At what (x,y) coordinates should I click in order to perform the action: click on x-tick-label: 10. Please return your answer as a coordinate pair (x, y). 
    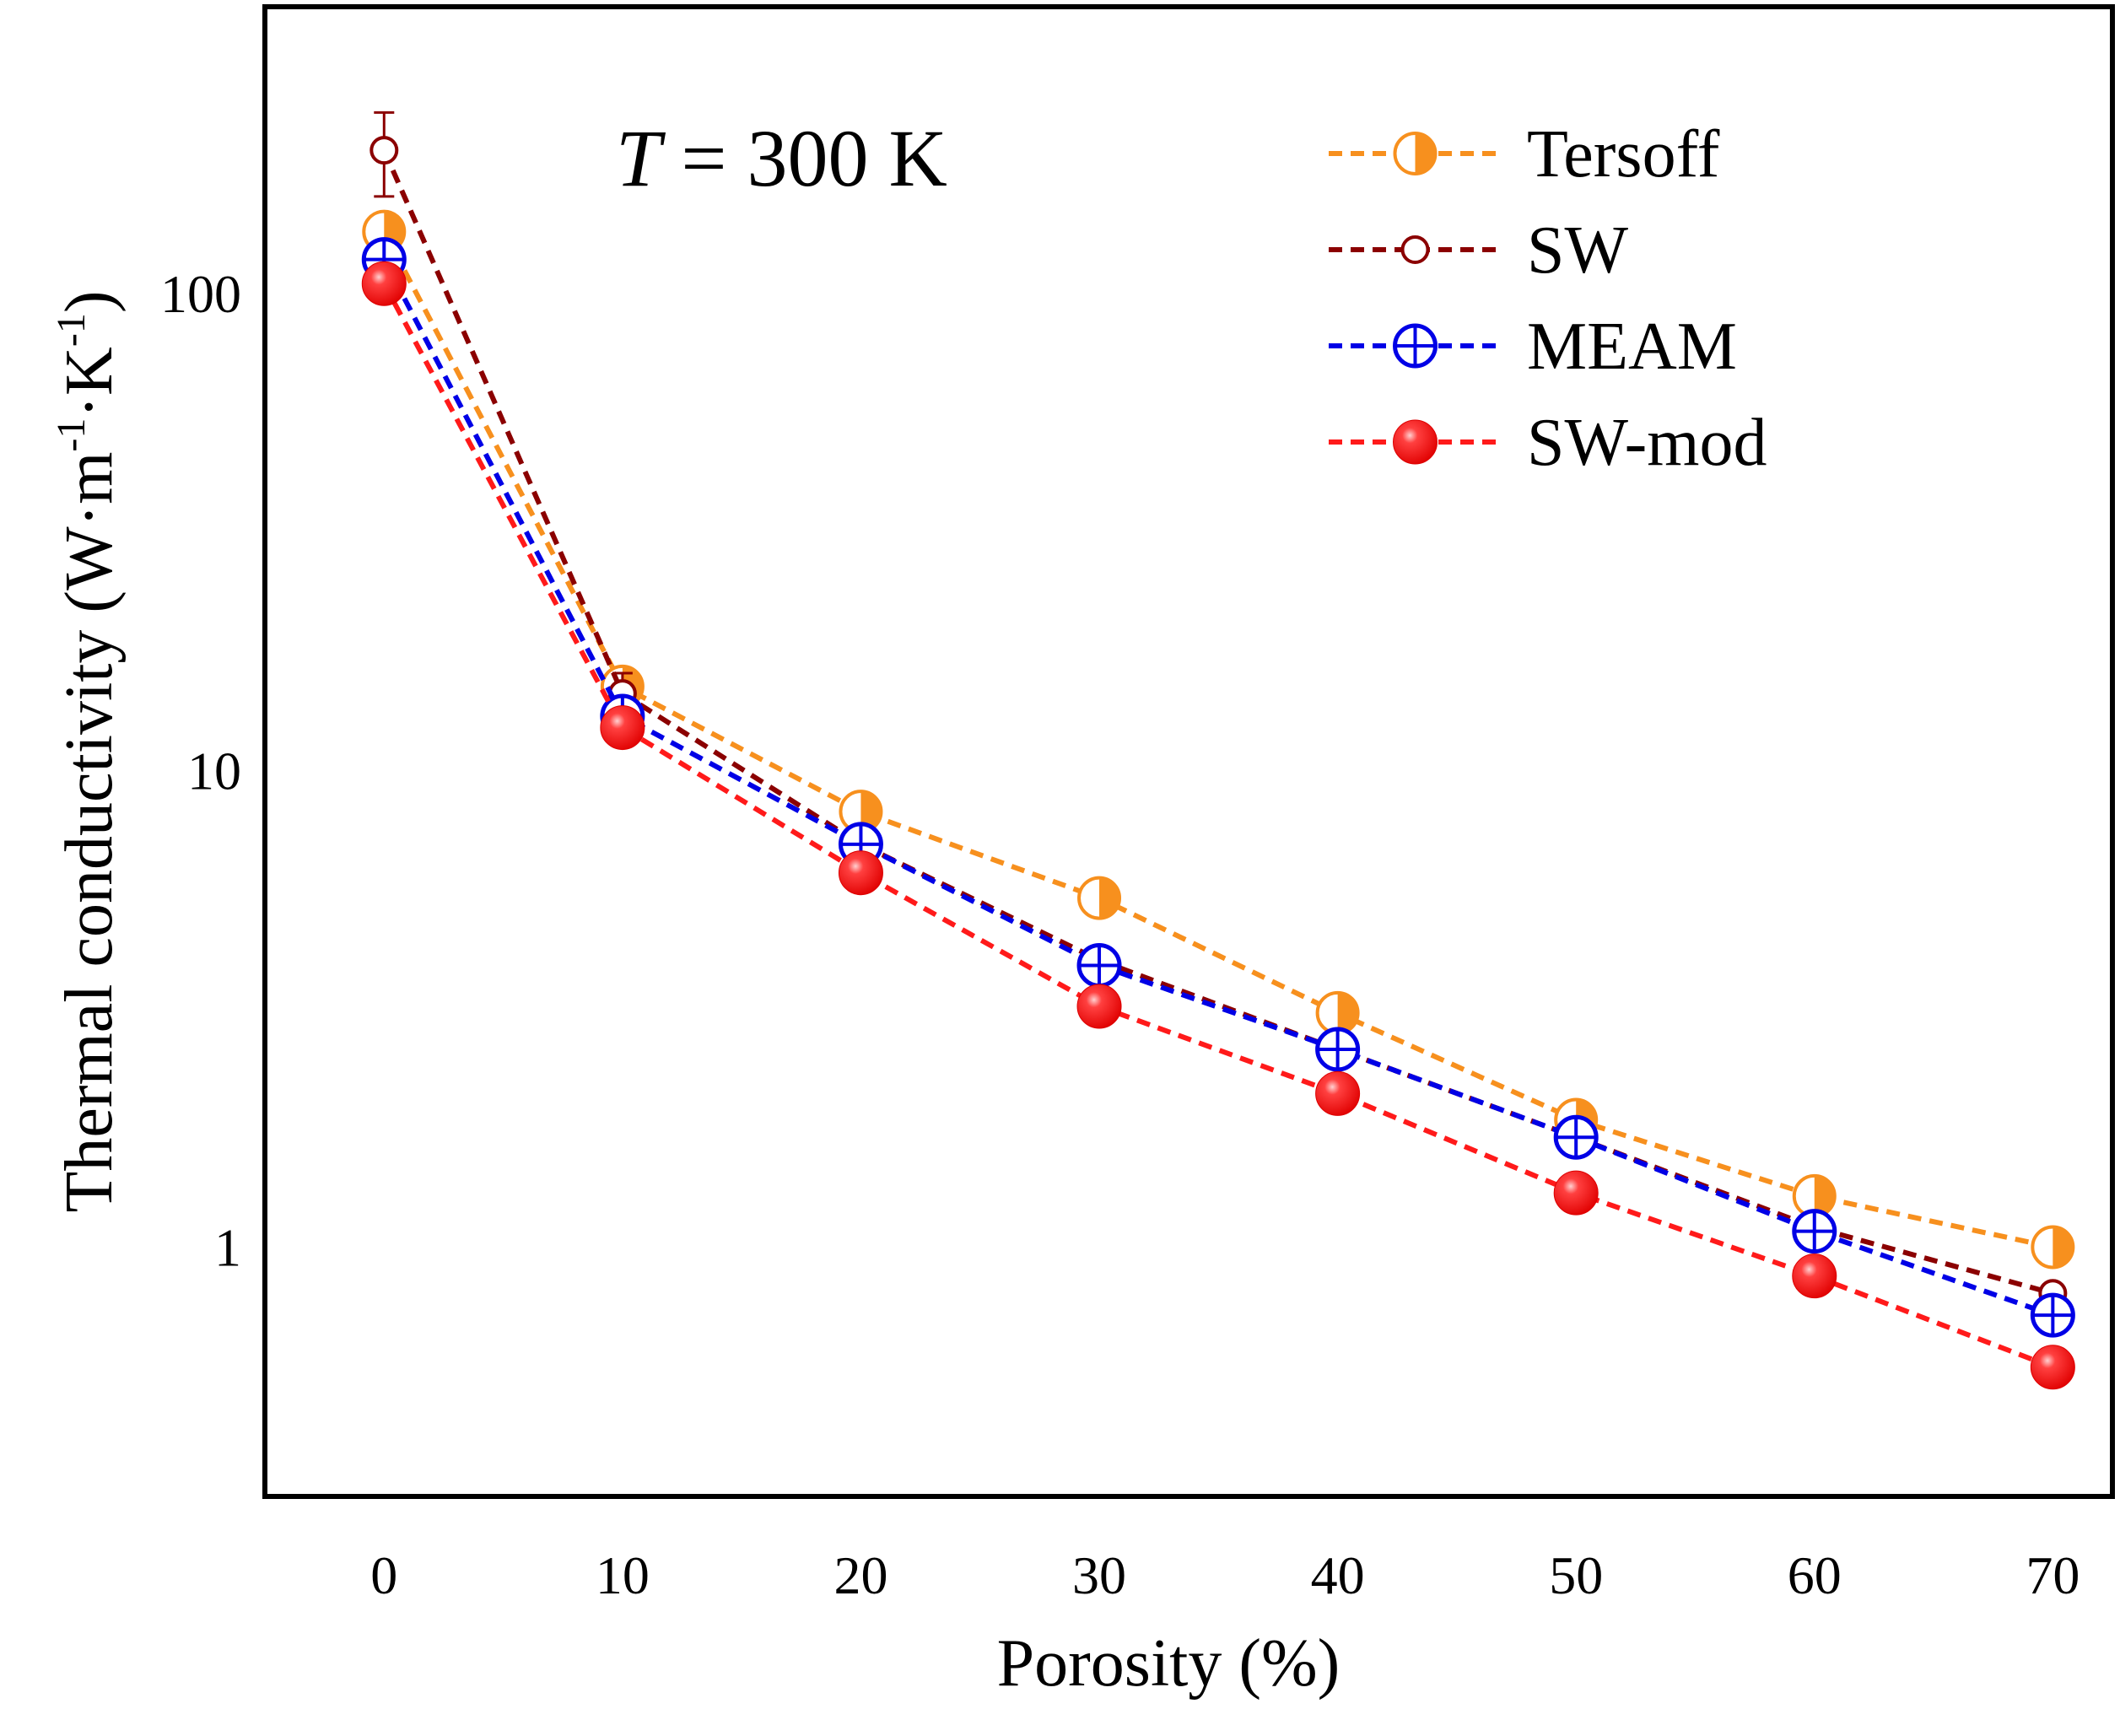
    Looking at the image, I should click on (623, 1575).